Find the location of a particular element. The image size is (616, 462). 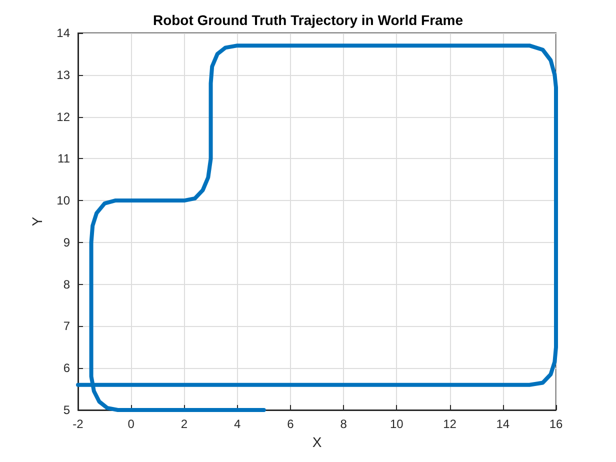

x-tick-label: 4 is located at coordinates (237, 424).